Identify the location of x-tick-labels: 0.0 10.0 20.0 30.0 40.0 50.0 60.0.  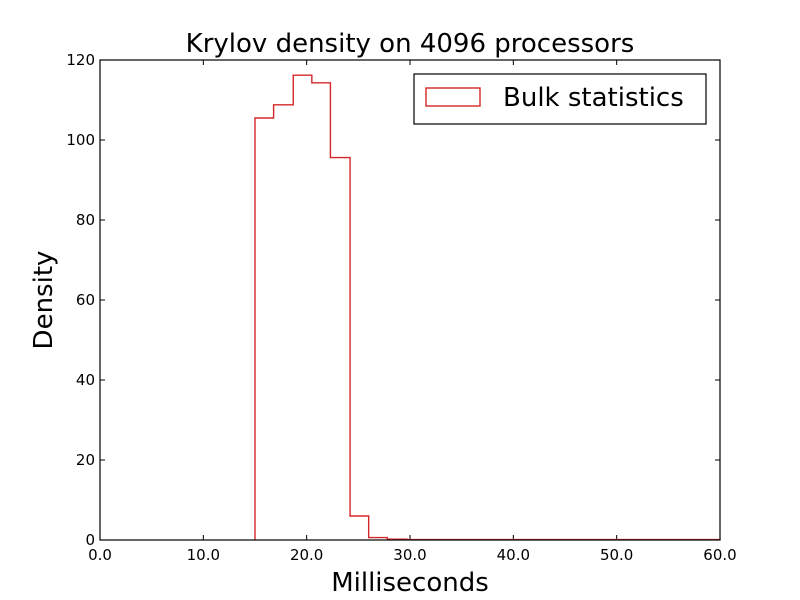
(412, 555).